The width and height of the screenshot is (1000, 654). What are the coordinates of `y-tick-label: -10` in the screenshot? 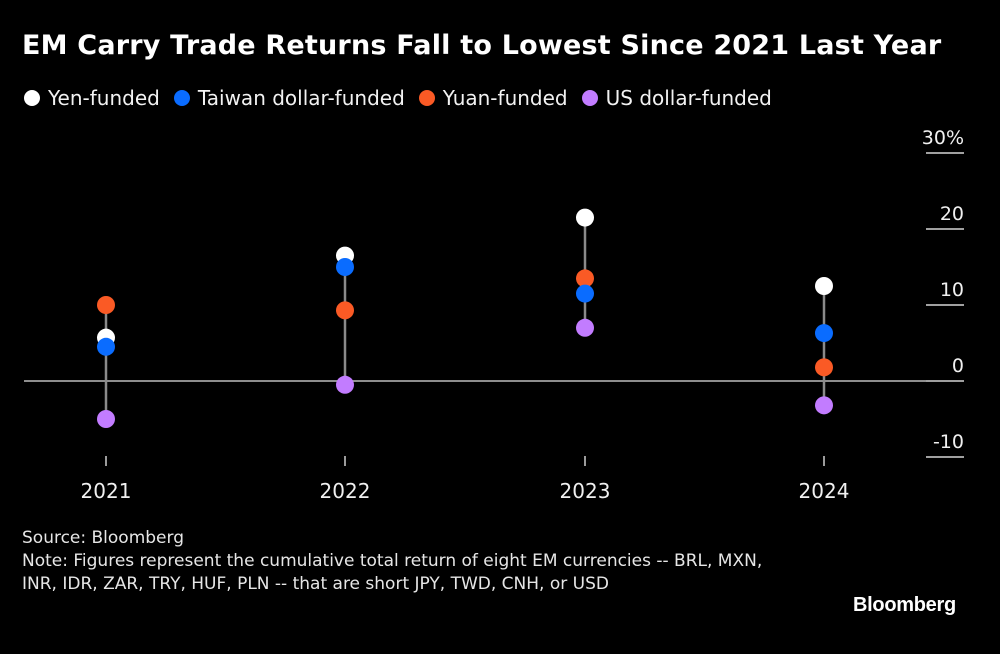 It's located at (948, 442).